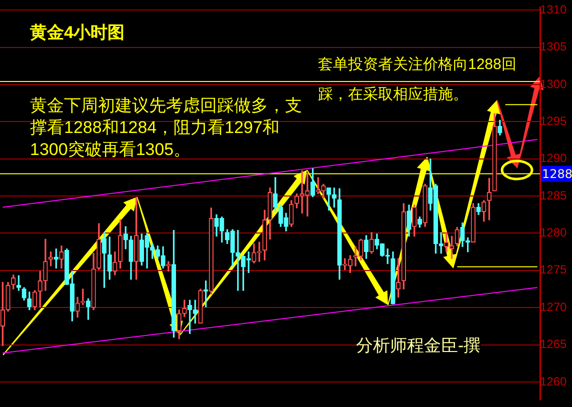 The width and height of the screenshot is (572, 407). I want to click on y-tick-label: 1265, so click(554, 344).